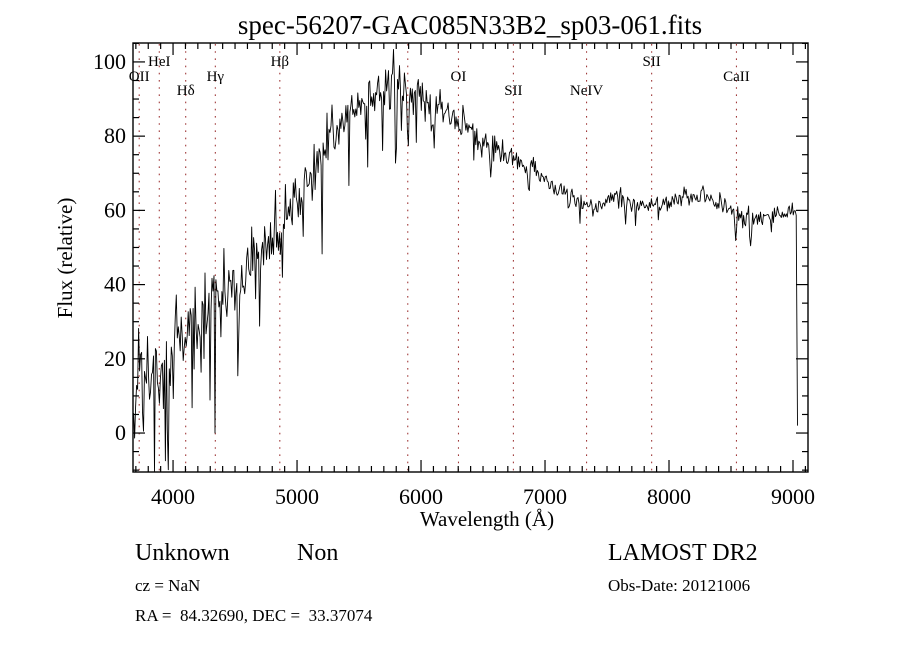 The height and width of the screenshot is (655, 900). What do you see at coordinates (297, 496) in the screenshot?
I see `x-tick-label: 5000` at bounding box center [297, 496].